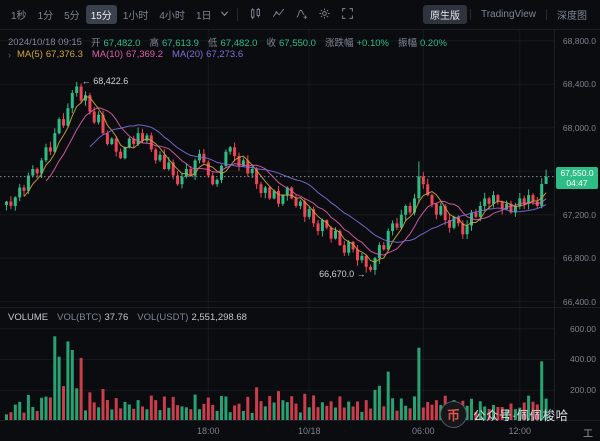  I want to click on toolbar-icons, so click(301, 14).